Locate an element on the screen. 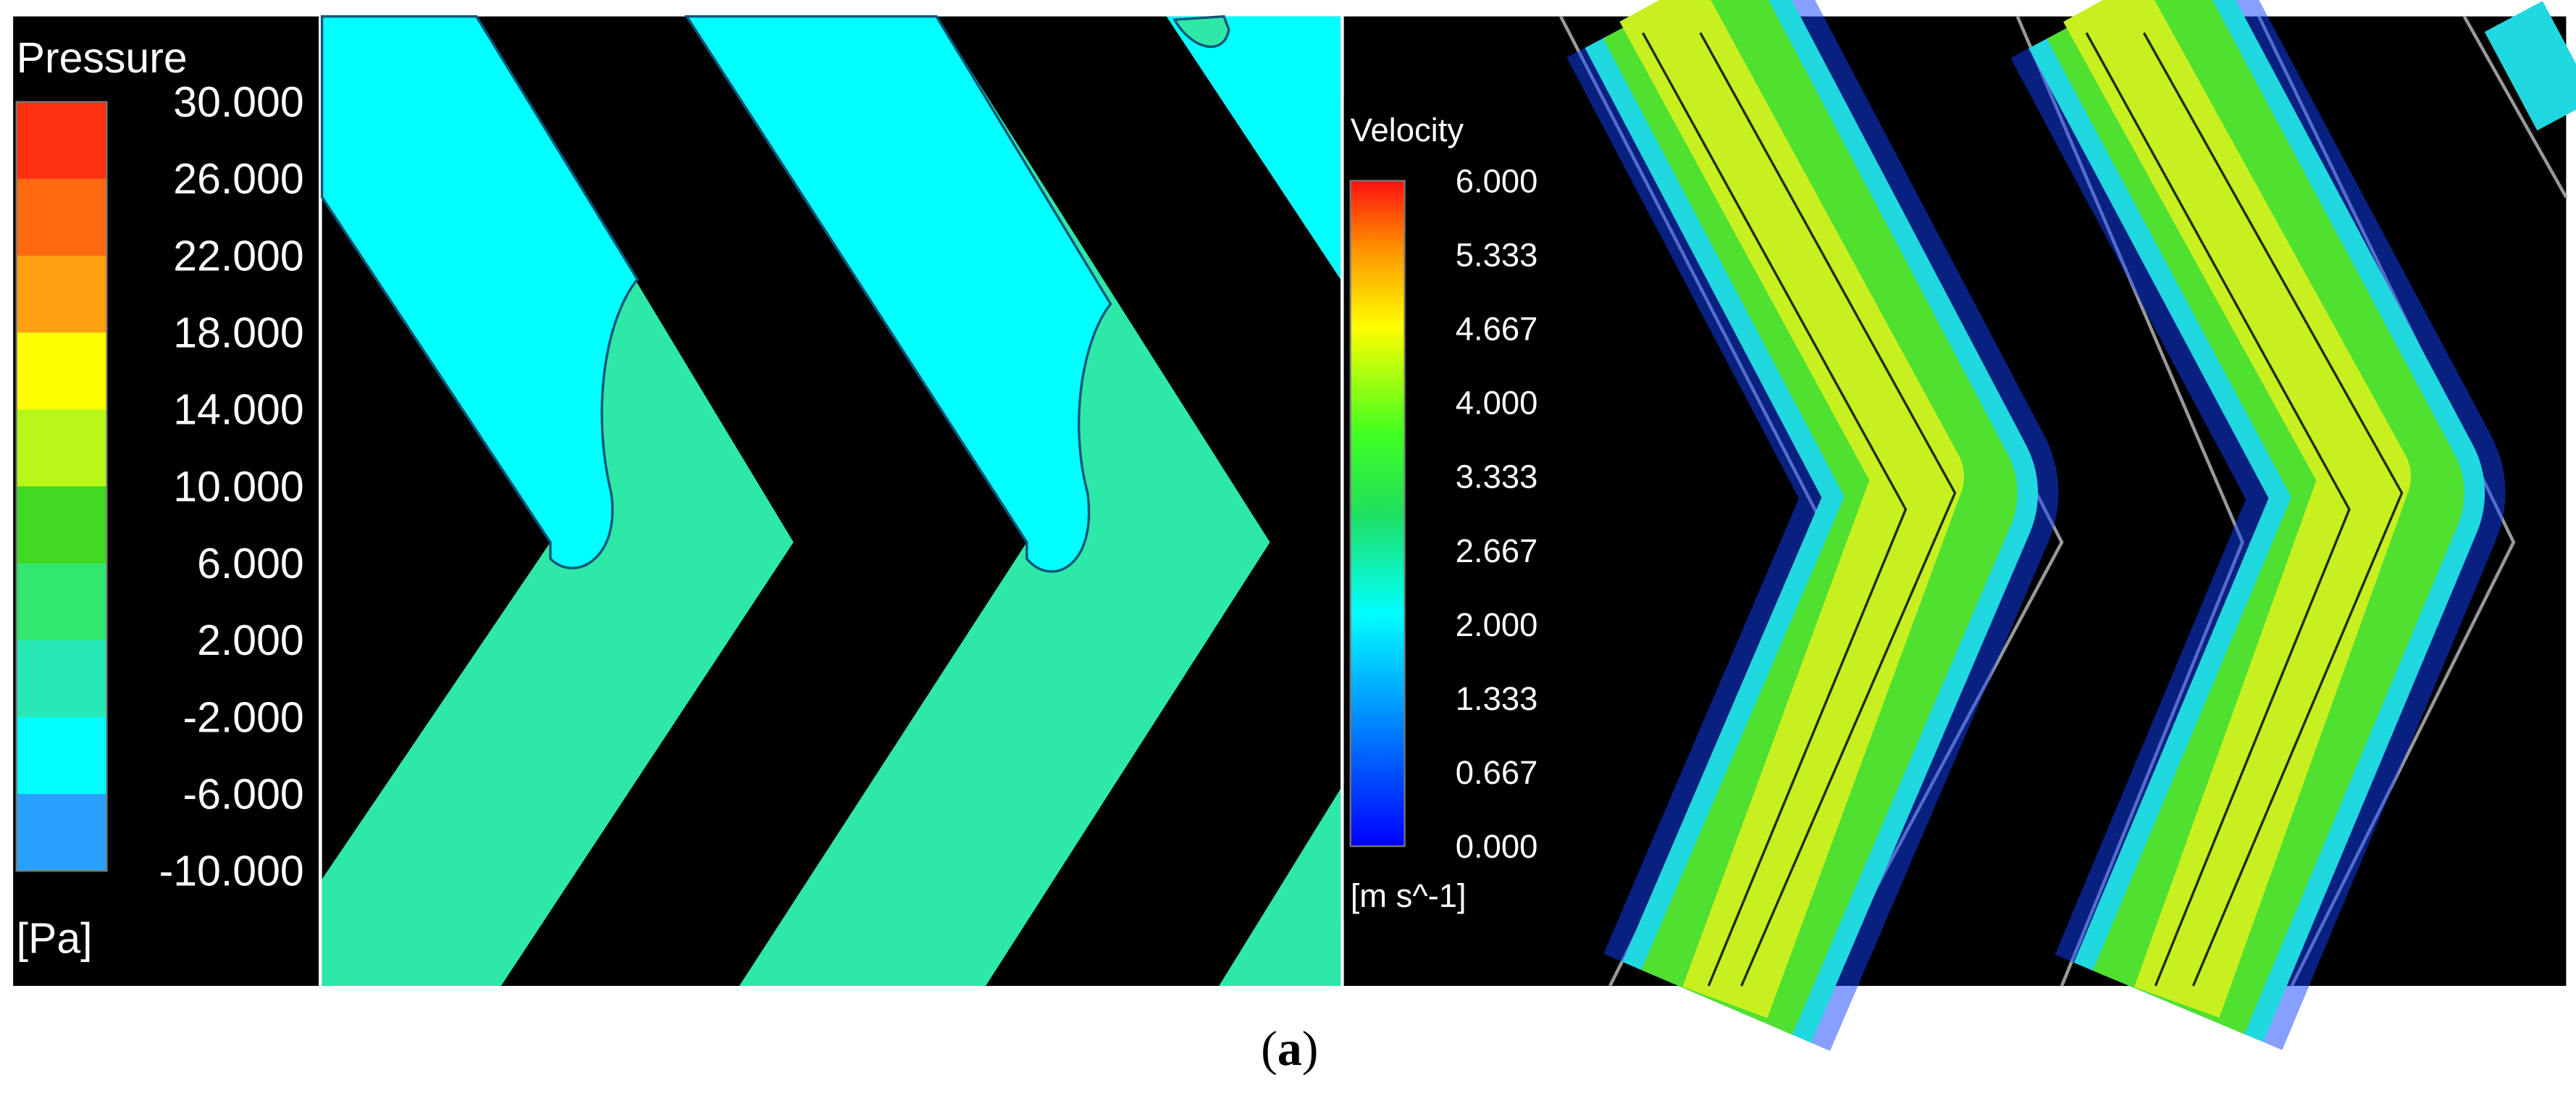 The height and width of the screenshot is (1096, 2576). tick-label: -10.000 is located at coordinates (231, 871).